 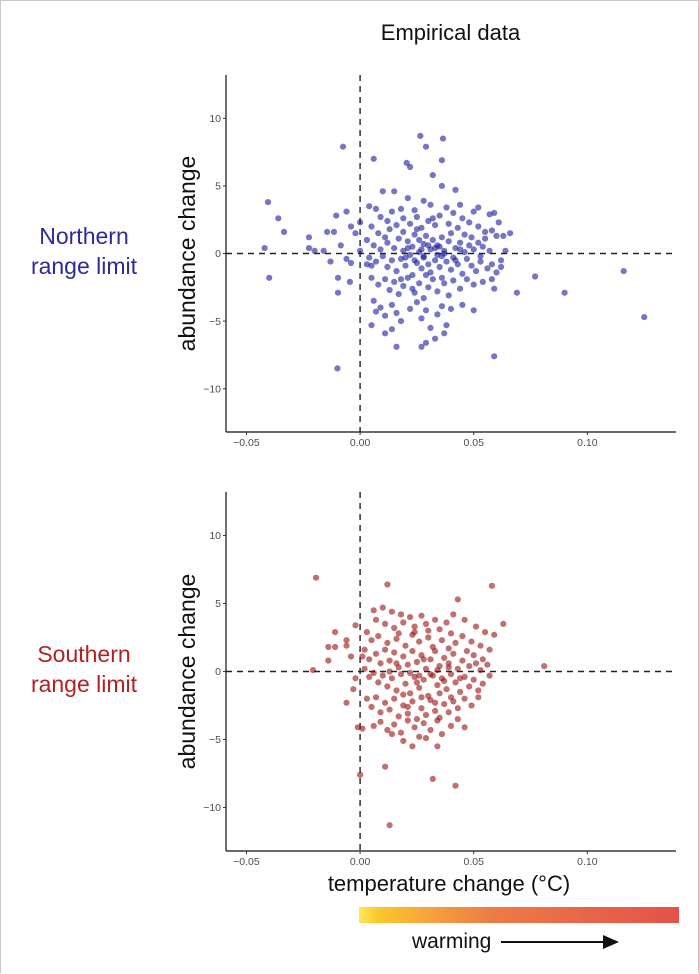 What do you see at coordinates (215, 119) in the screenshot?
I see `y-tick-label: 10` at bounding box center [215, 119].